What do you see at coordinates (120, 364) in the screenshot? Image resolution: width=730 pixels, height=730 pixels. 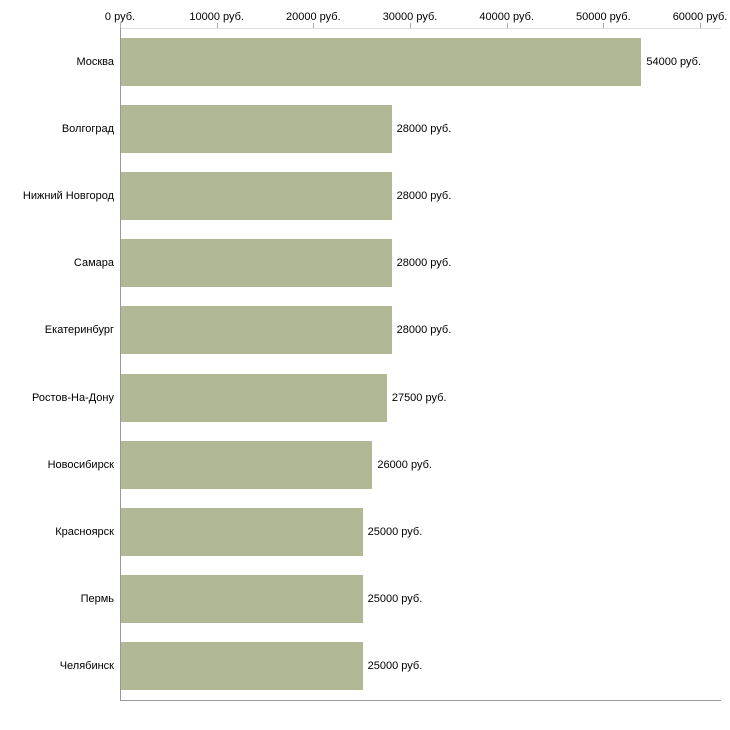 I see `y-axis-line` at bounding box center [120, 364].